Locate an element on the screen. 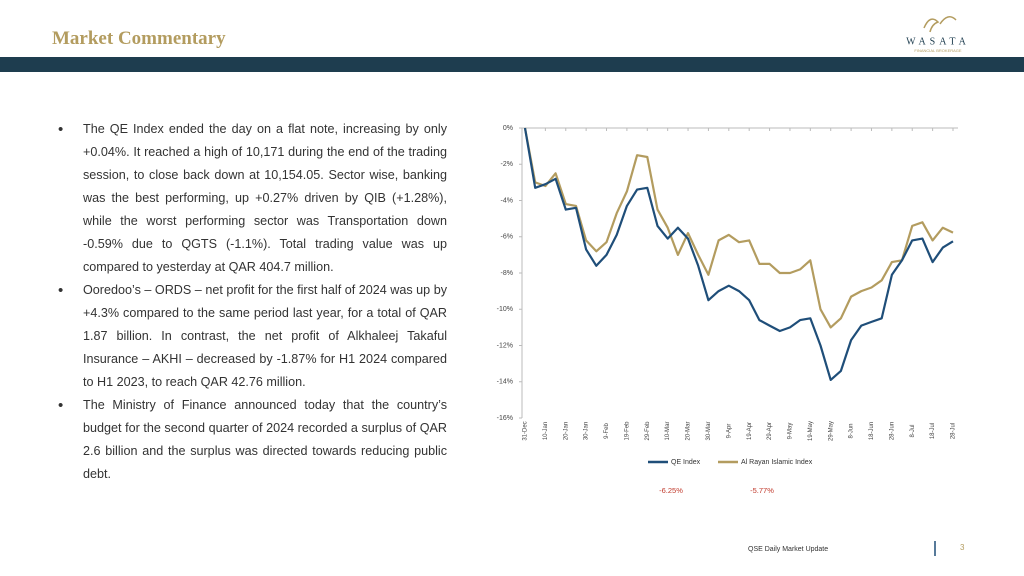 This screenshot has width=1024, height=576. x-tick-label: 9-May is located at coordinates (791, 431).